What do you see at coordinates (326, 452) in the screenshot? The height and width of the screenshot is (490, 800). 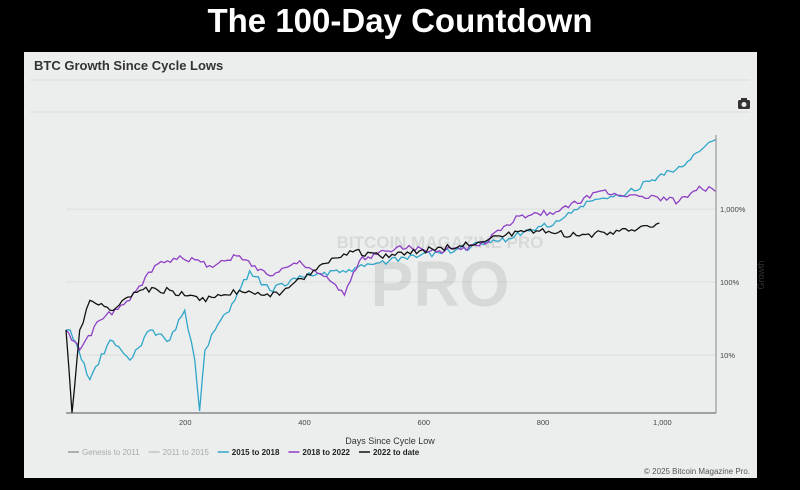 I see `legend-label: 2018 to 2022` at bounding box center [326, 452].